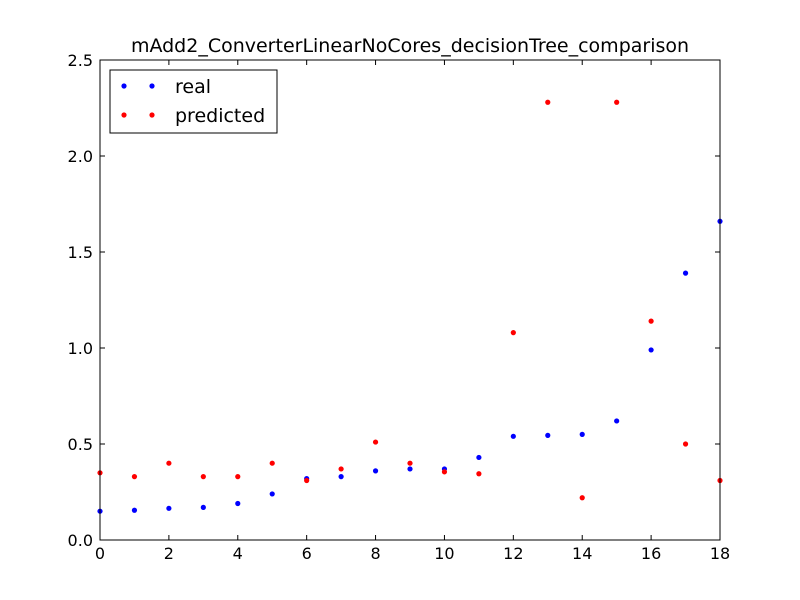 This screenshot has width=800, height=600. I want to click on x-tick-label: 10, so click(444, 553).